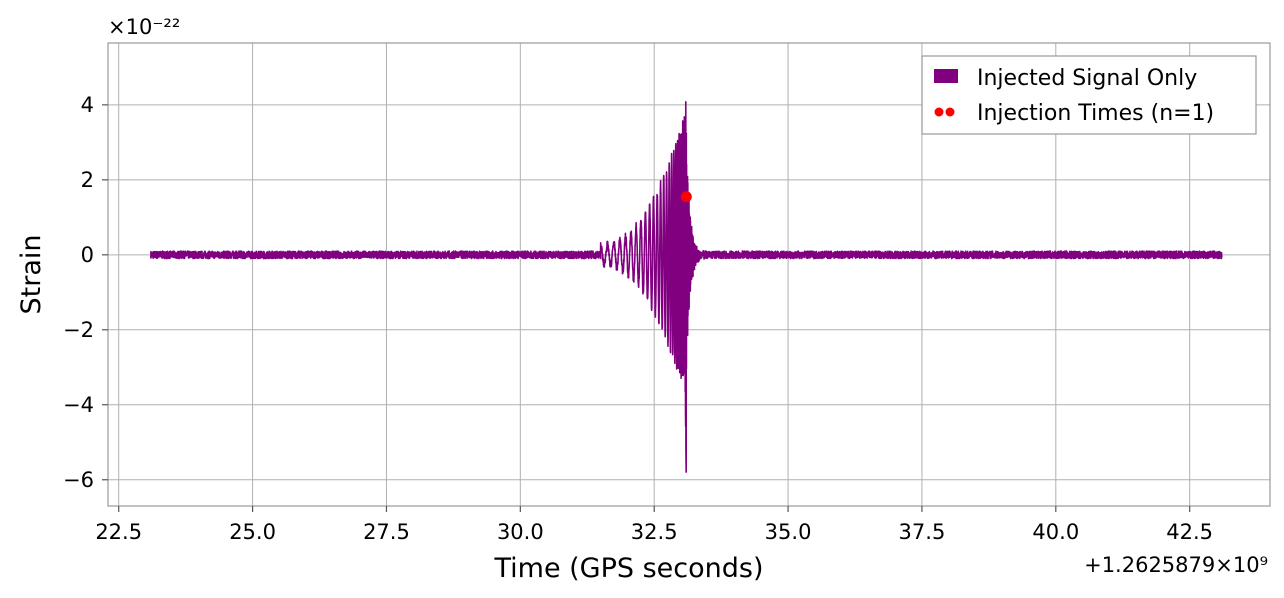 The height and width of the screenshot is (598, 1284). I want to click on legend-box, so click(1089, 95).